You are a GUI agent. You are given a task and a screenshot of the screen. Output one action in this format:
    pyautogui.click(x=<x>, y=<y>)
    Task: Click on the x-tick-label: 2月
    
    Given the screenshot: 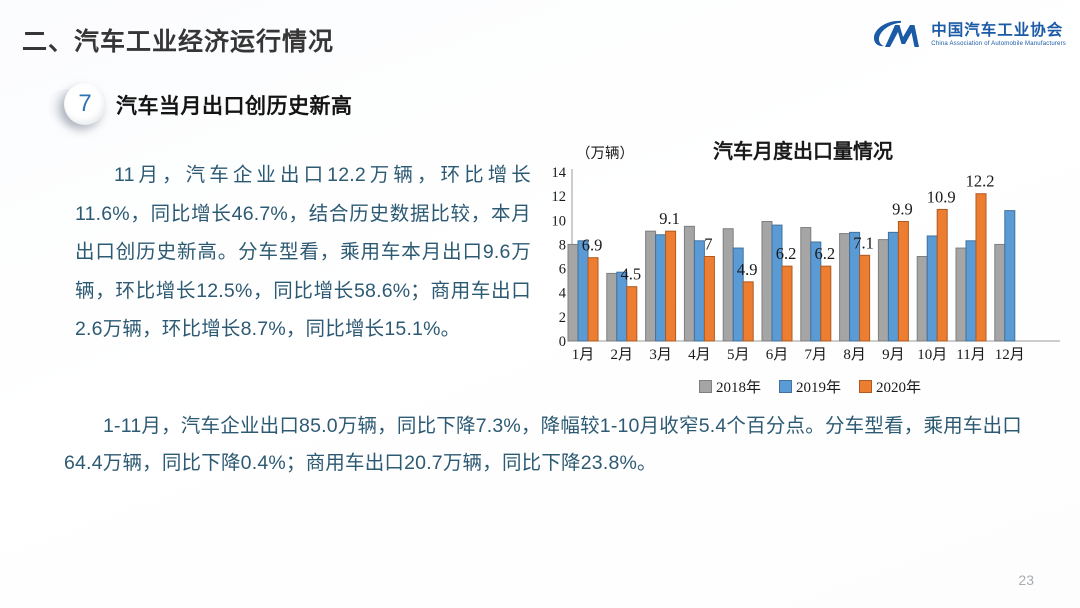 What is the action you would take?
    pyautogui.click(x=622, y=355)
    